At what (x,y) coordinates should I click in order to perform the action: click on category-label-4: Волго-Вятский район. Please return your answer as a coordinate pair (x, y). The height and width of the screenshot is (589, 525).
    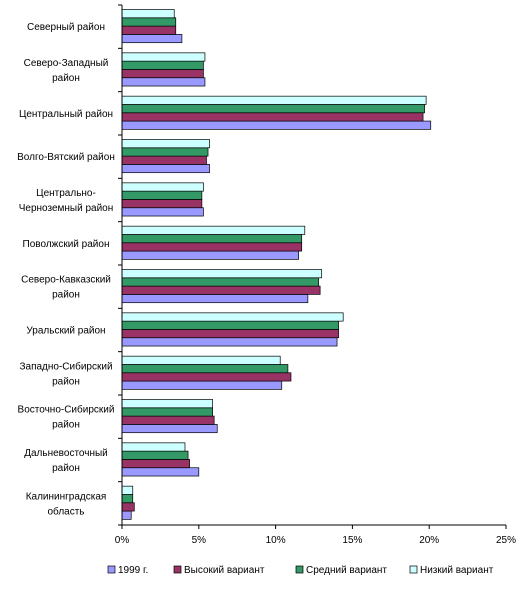
    Looking at the image, I should click on (66, 157).